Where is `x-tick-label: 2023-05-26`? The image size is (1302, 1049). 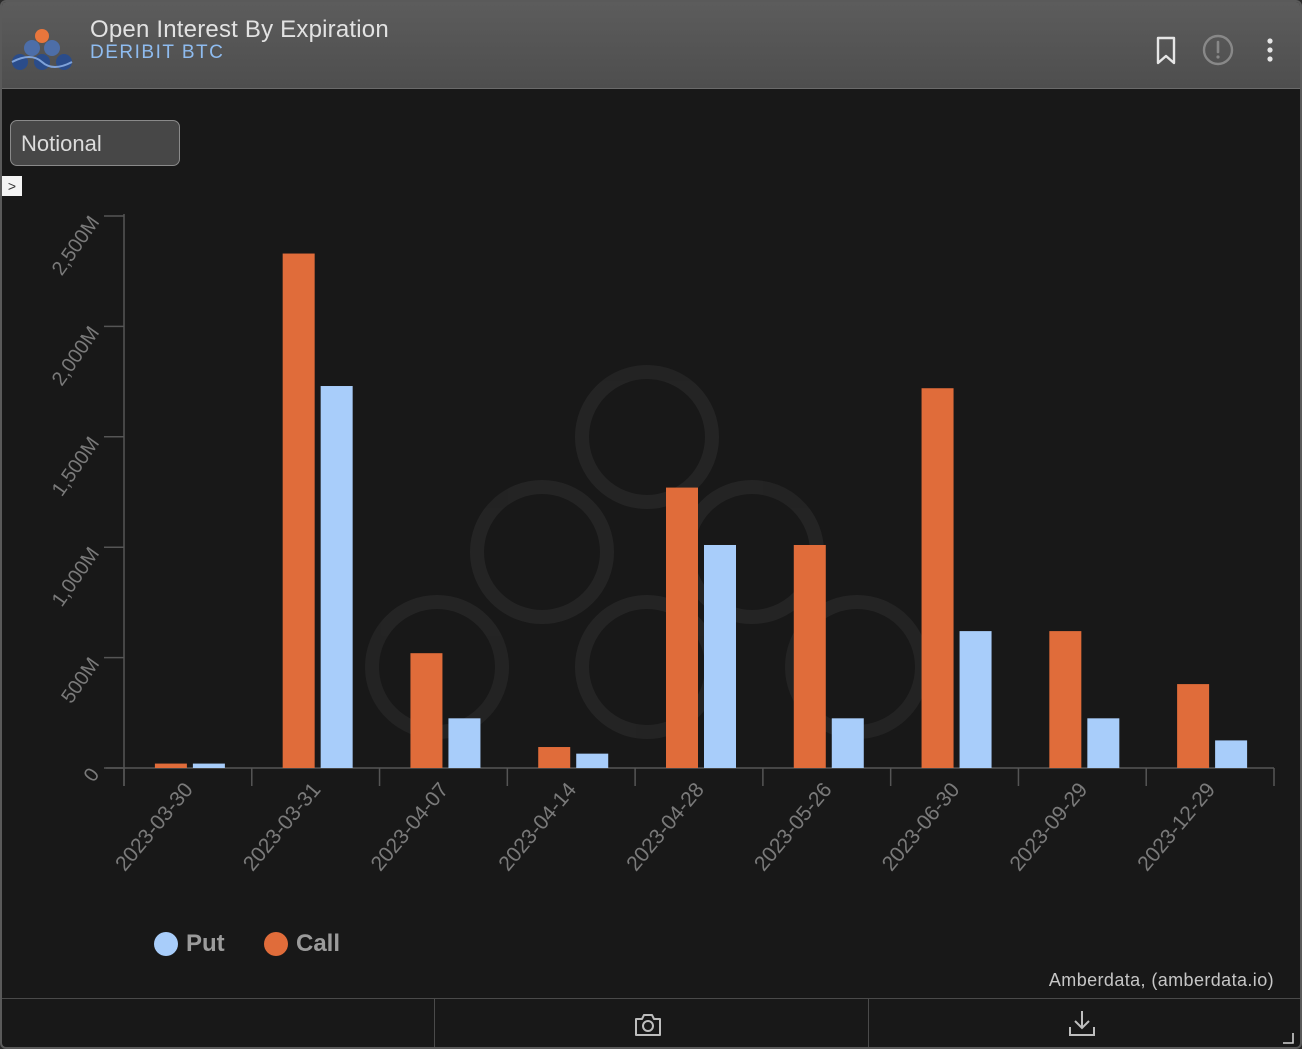
x-tick-label: 2023-05-26 is located at coordinates (793, 826).